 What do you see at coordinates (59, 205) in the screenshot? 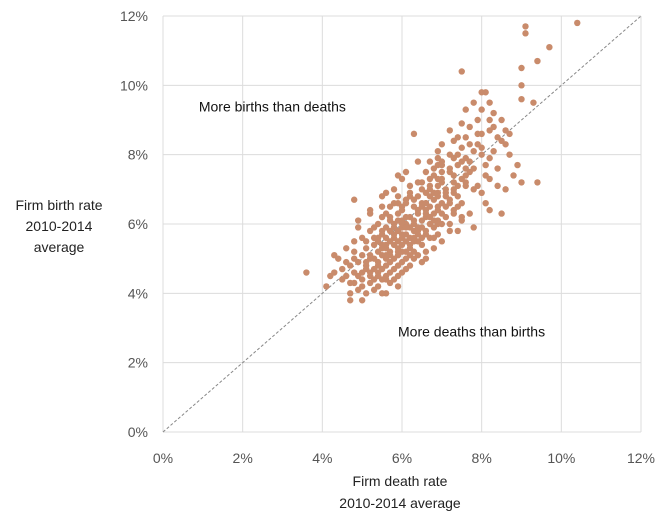
I see `y-axis-label-line-1: Firm birth rate` at bounding box center [59, 205].